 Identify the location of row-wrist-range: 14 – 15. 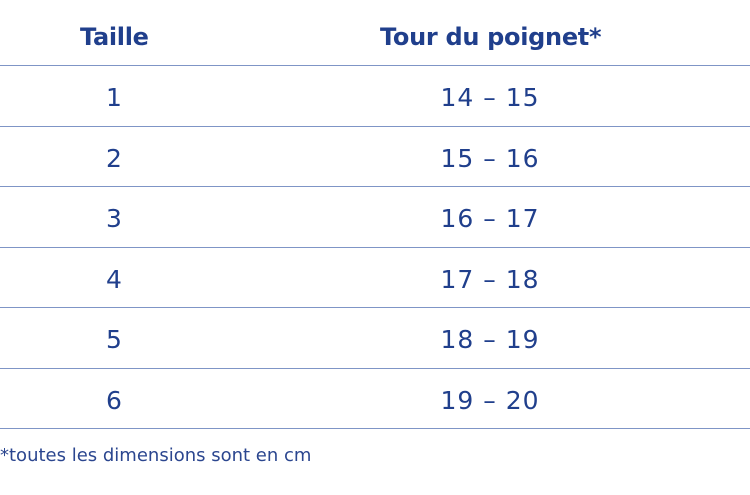
(490, 97).